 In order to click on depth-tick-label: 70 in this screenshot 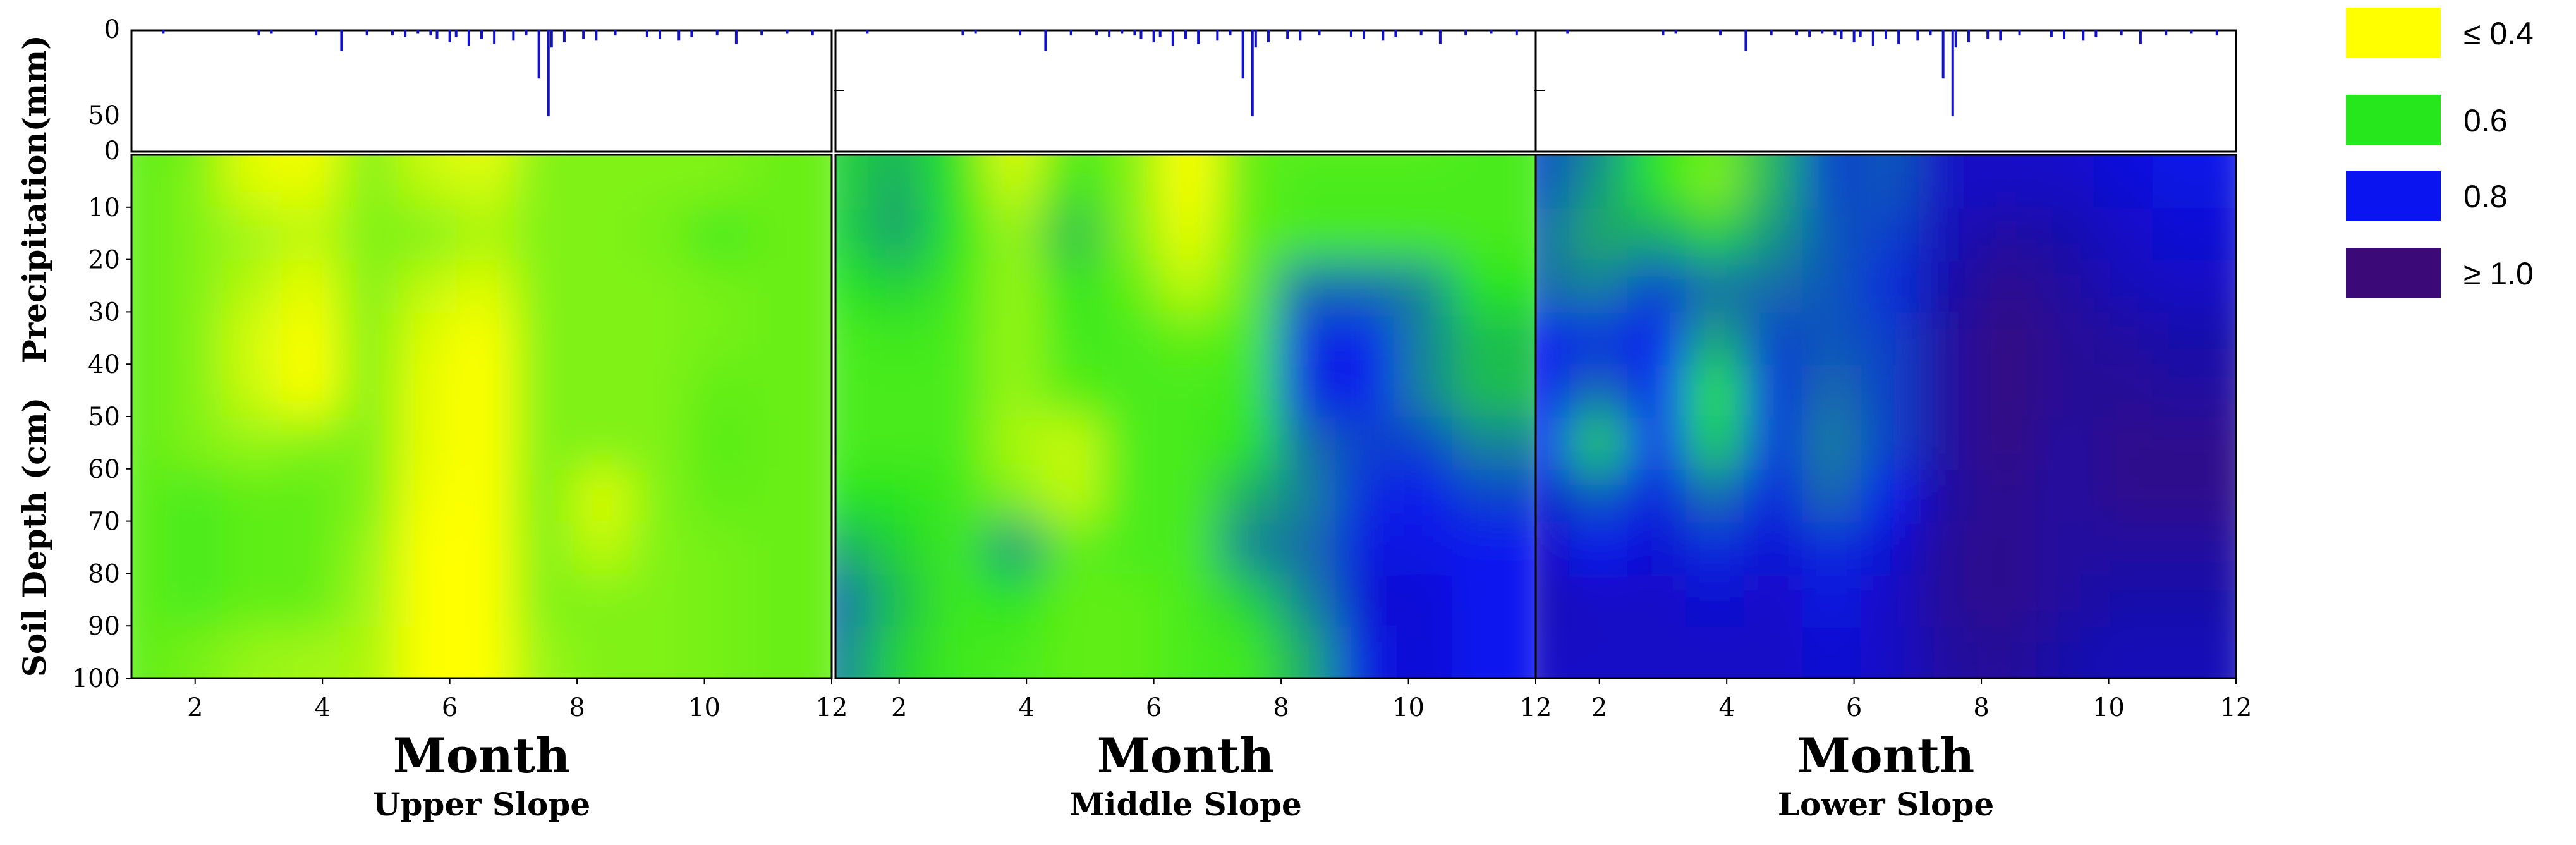, I will do `click(104, 522)`.